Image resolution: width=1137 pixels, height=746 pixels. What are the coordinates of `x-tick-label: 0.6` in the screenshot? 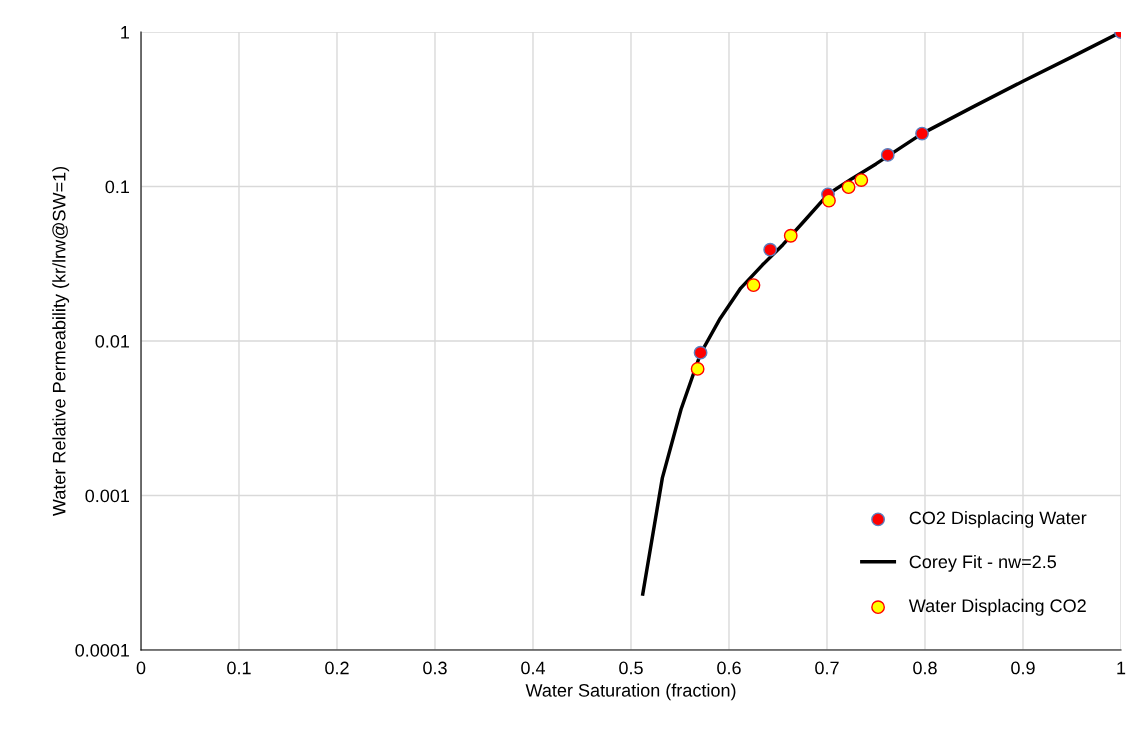 It's located at (729, 668).